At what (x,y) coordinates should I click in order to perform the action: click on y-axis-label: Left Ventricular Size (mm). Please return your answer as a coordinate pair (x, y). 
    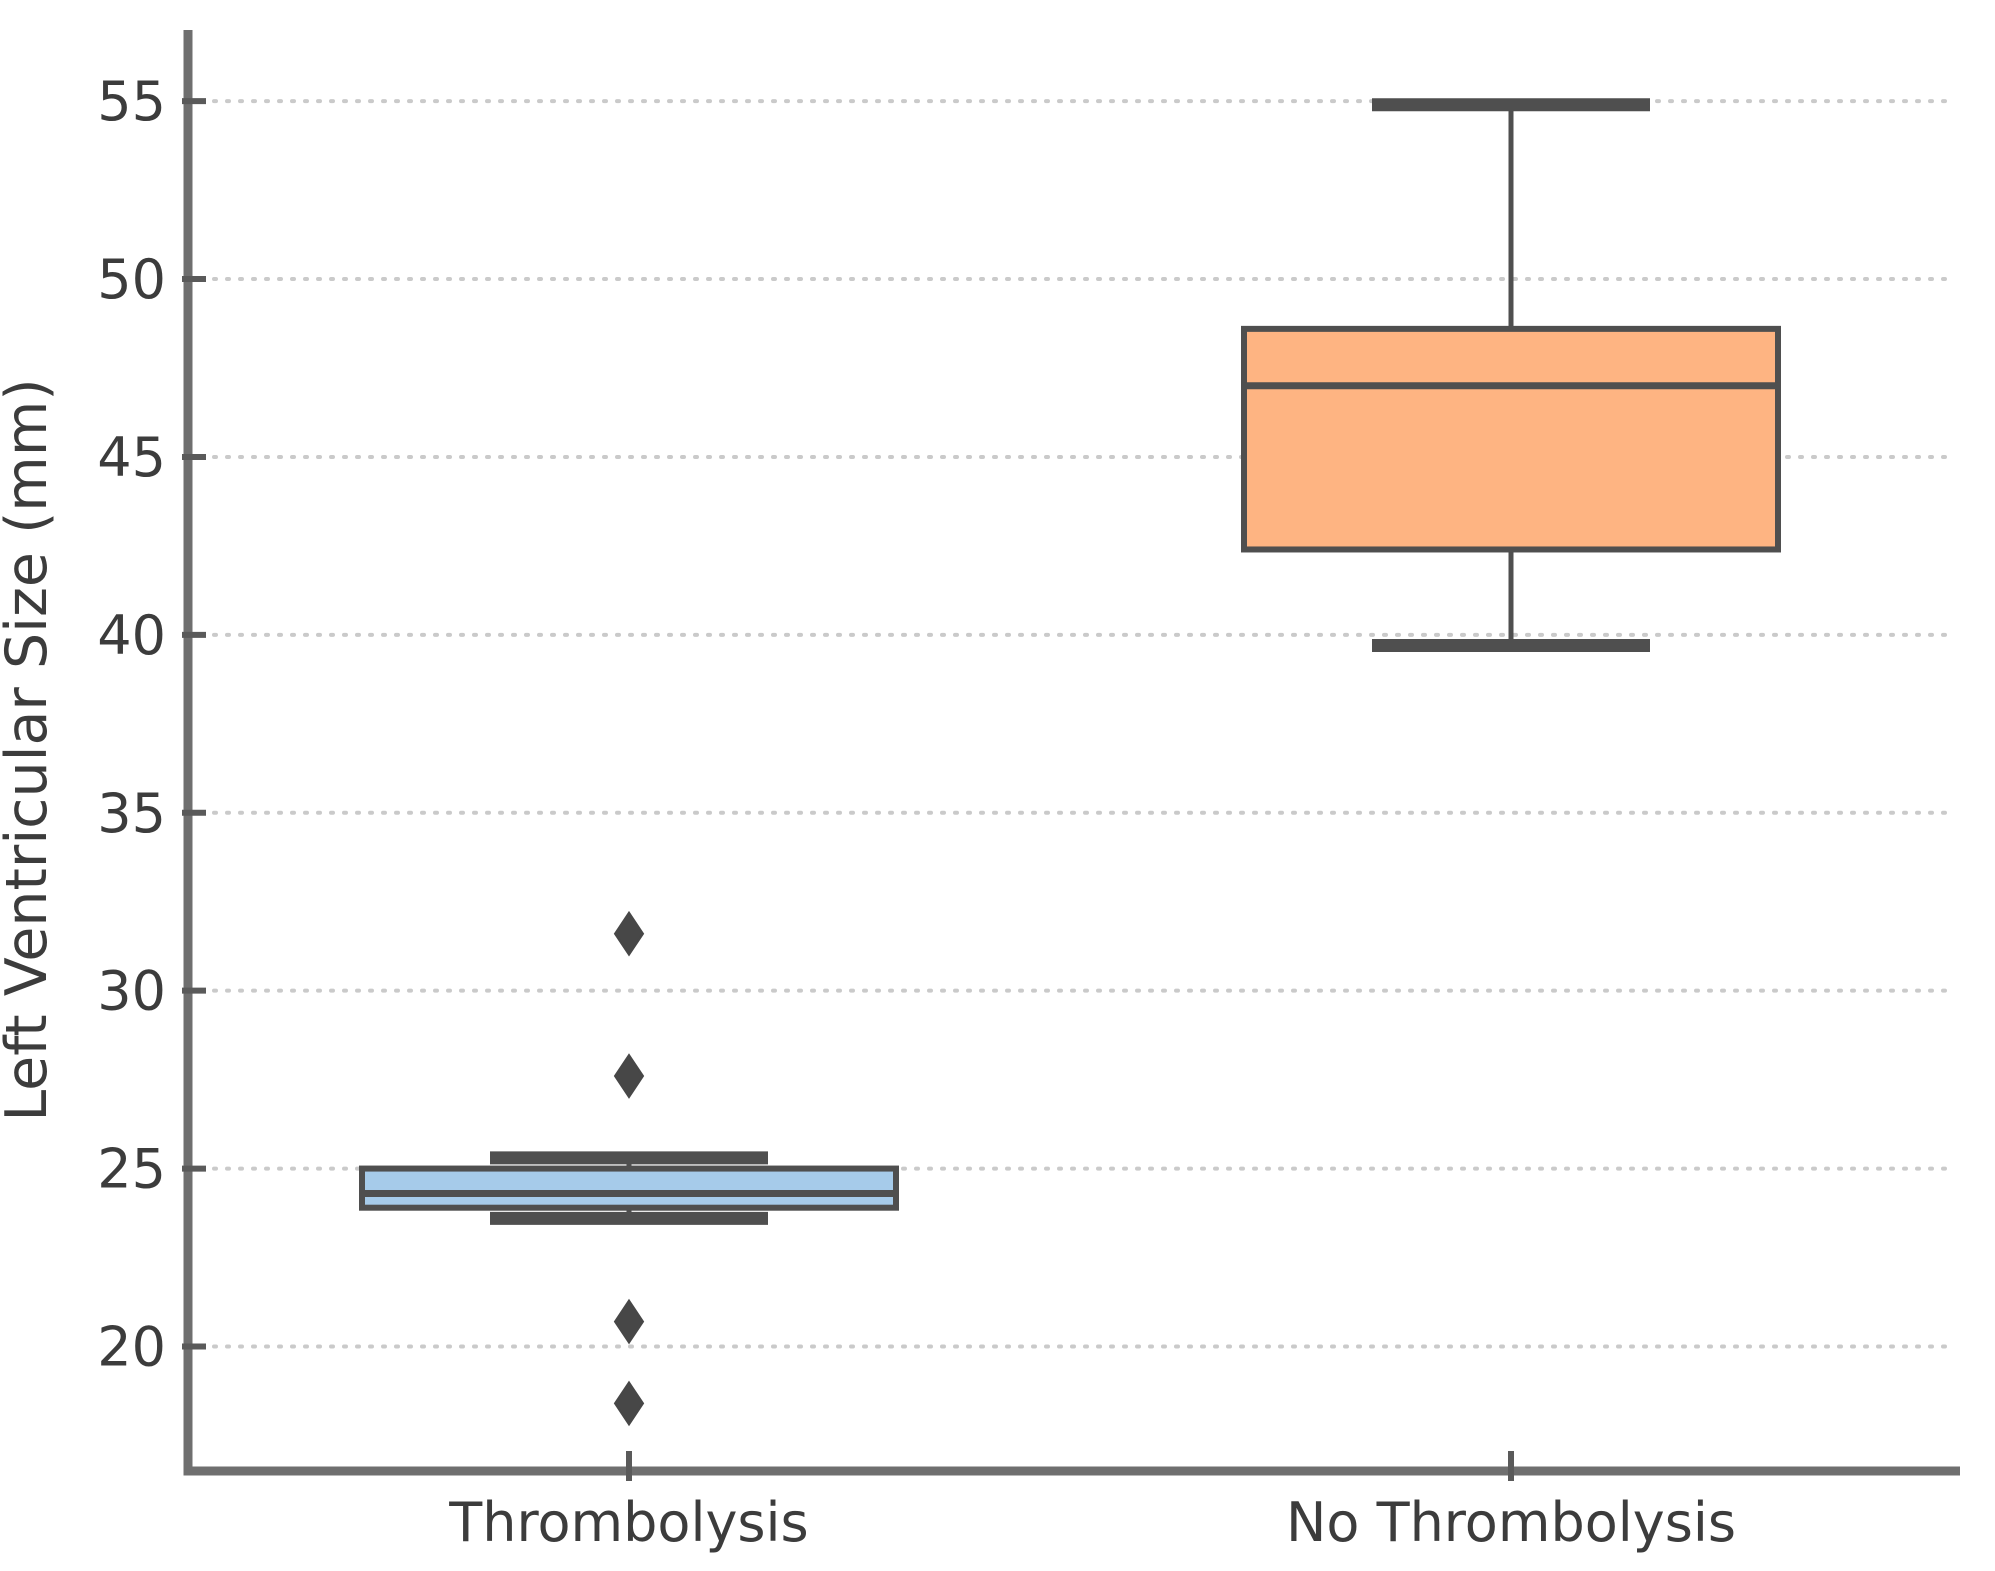
    Looking at the image, I should click on (30, 749).